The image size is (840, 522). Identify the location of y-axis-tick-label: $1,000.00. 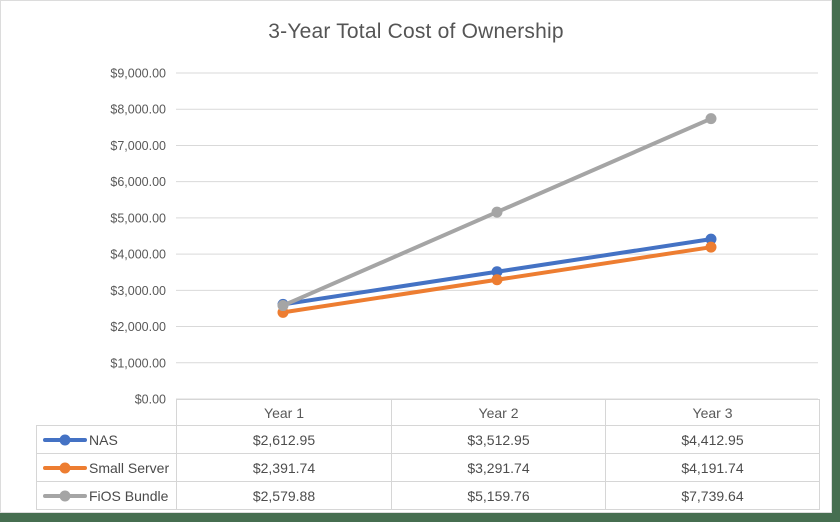
(138, 363).